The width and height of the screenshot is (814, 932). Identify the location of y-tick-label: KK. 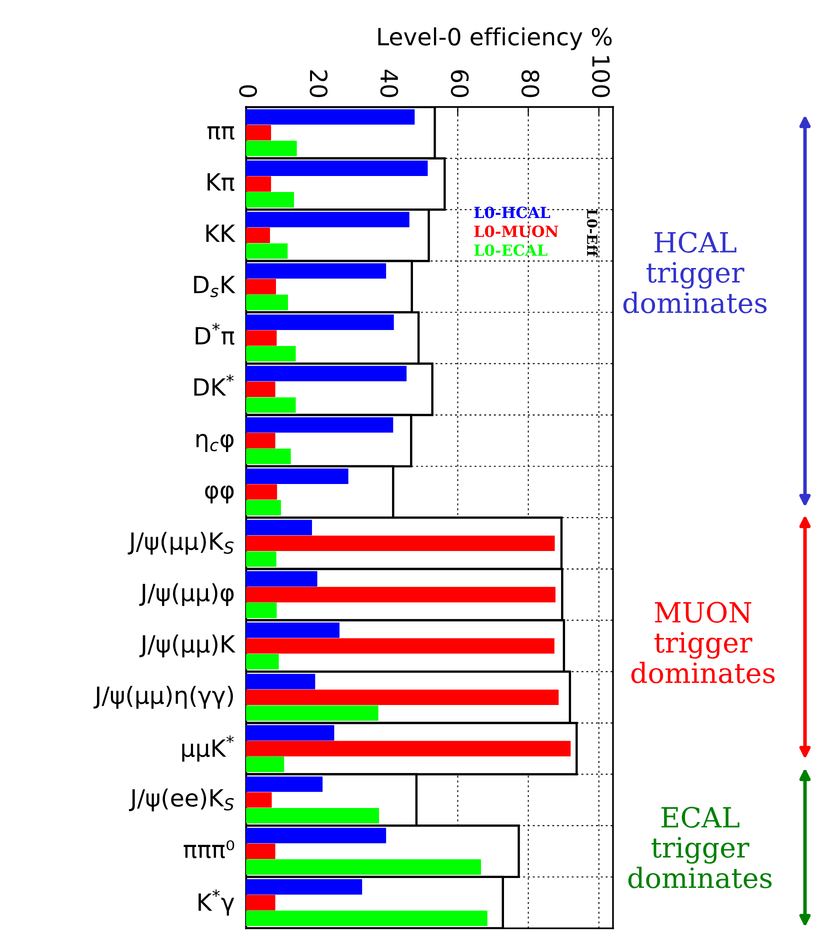
(221, 233).